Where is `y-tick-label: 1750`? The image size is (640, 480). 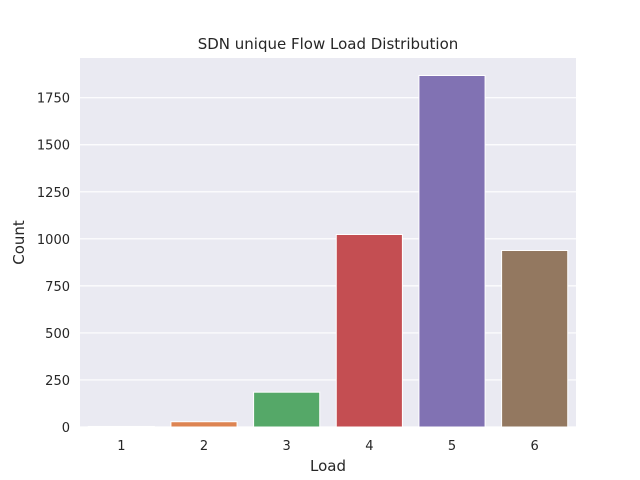
y-tick-label: 1750 is located at coordinates (53, 99).